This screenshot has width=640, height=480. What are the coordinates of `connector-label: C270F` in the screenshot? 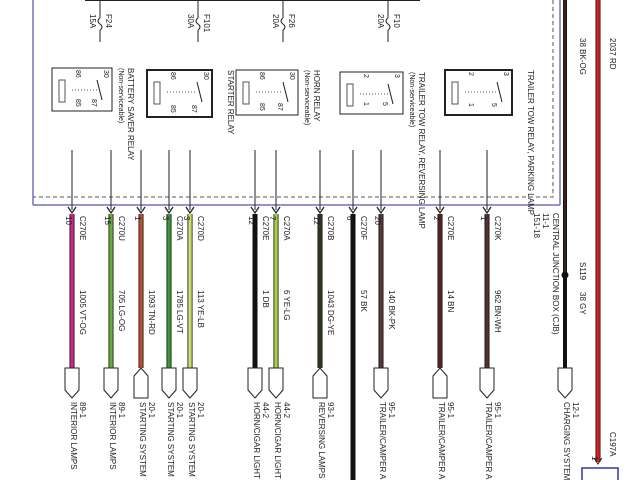 It's located at (363, 228).